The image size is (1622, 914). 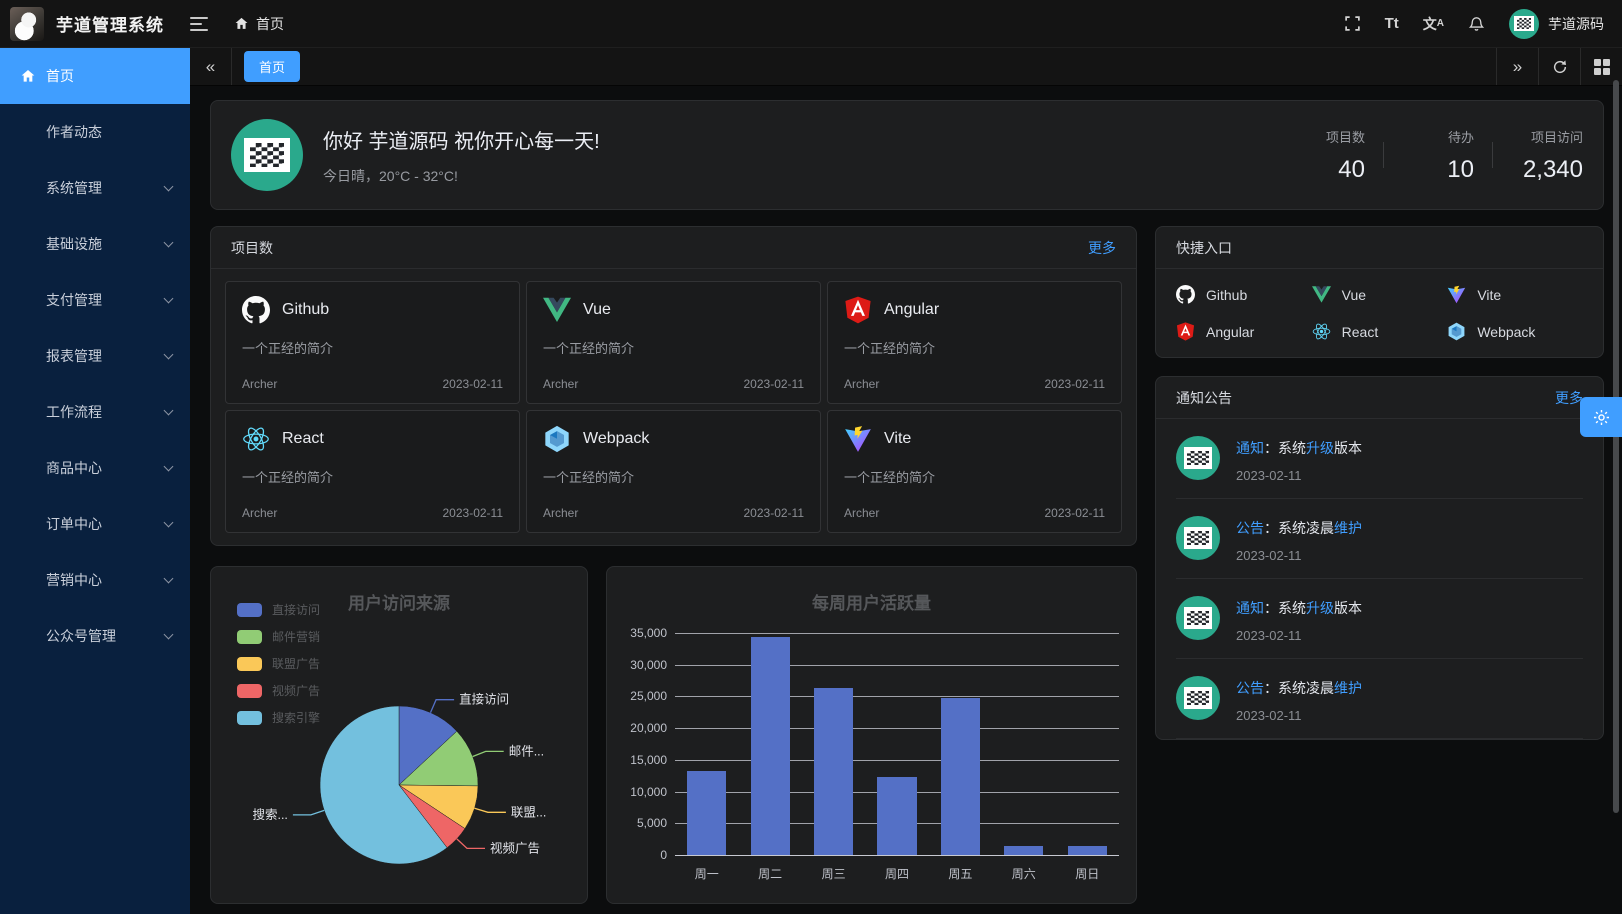 I want to click on notice-title: 公告：系统凌晨维护, so click(x=1299, y=688).